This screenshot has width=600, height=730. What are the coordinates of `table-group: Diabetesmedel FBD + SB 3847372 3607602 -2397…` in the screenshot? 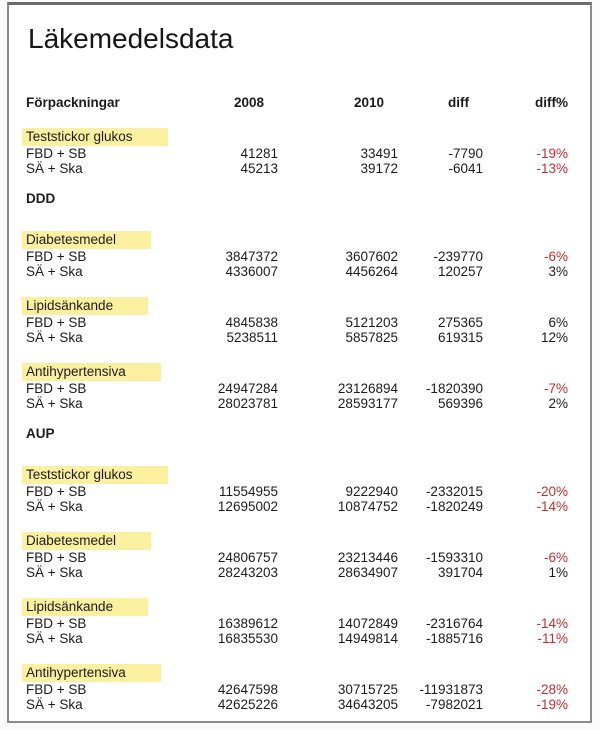 It's located at (306, 255).